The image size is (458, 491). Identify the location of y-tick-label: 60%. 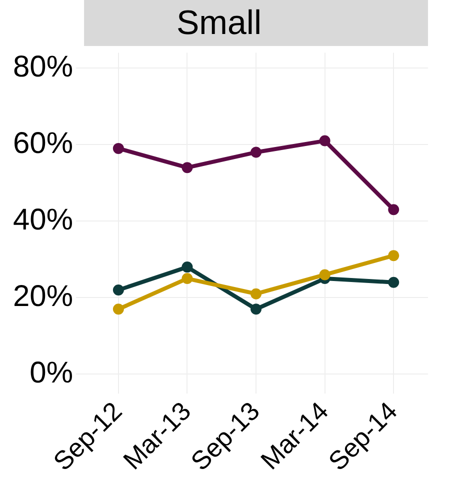
(43, 143).